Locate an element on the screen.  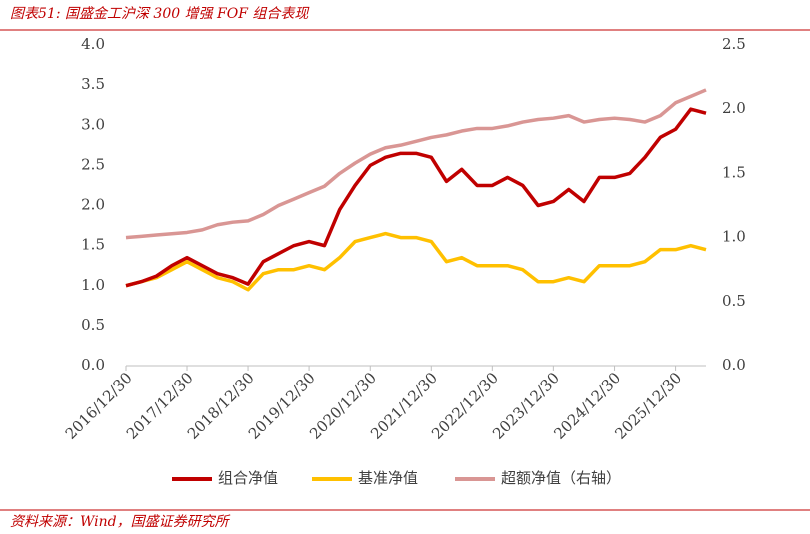
series-line is located at coordinates (416, 261).